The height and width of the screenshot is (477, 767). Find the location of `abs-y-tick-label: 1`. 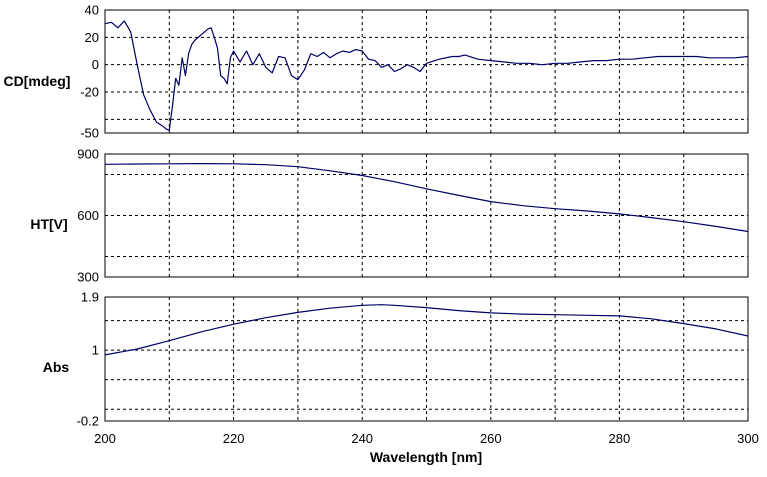

abs-y-tick-label: 1 is located at coordinates (95, 350).